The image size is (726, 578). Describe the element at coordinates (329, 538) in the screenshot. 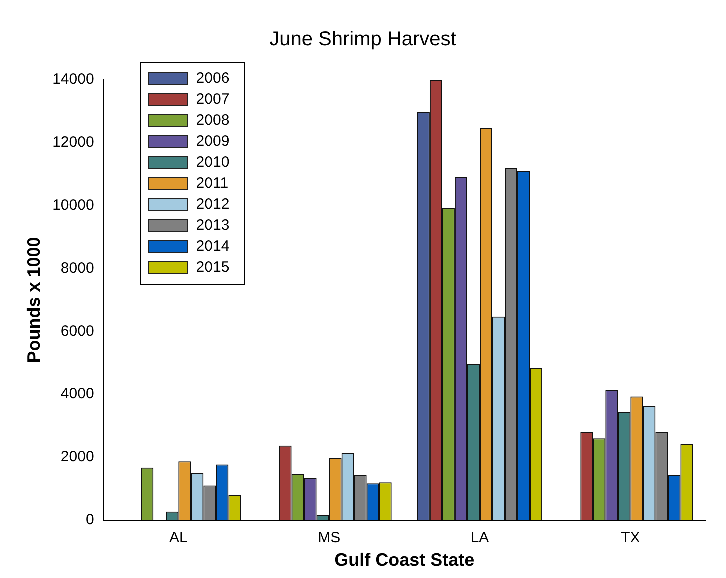

I see `x-tick-label: MS` at that location.